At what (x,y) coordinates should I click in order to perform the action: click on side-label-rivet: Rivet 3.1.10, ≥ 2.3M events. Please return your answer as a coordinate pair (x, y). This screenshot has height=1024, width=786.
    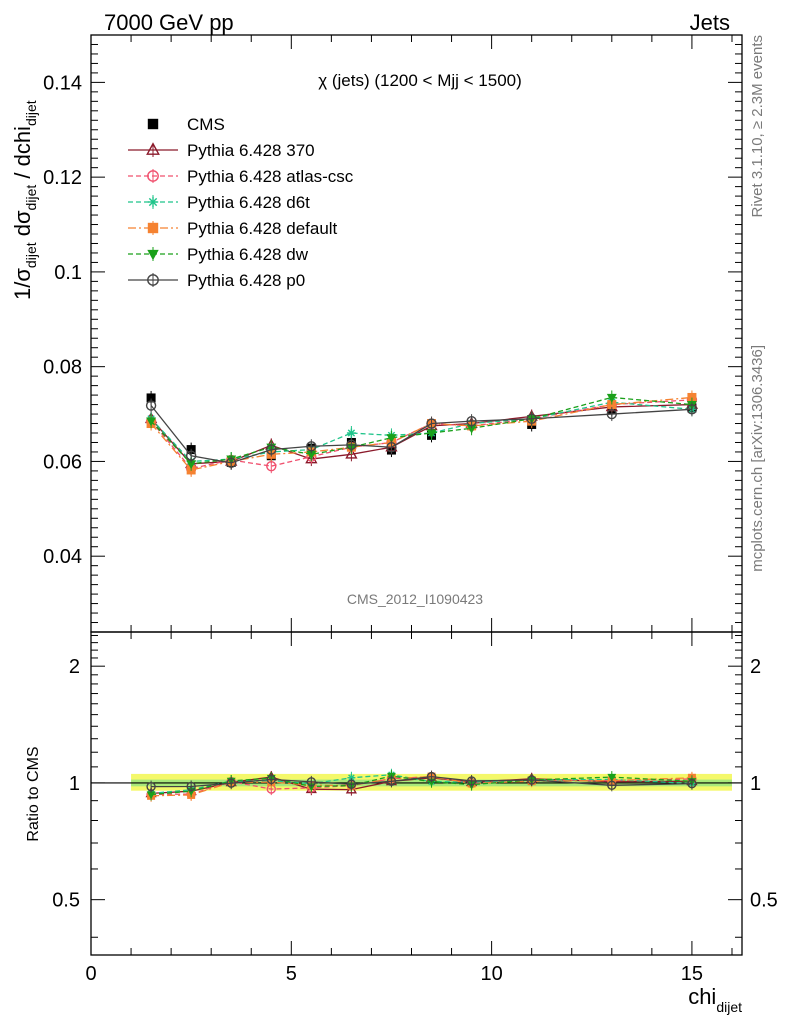
    Looking at the image, I should click on (757, 126).